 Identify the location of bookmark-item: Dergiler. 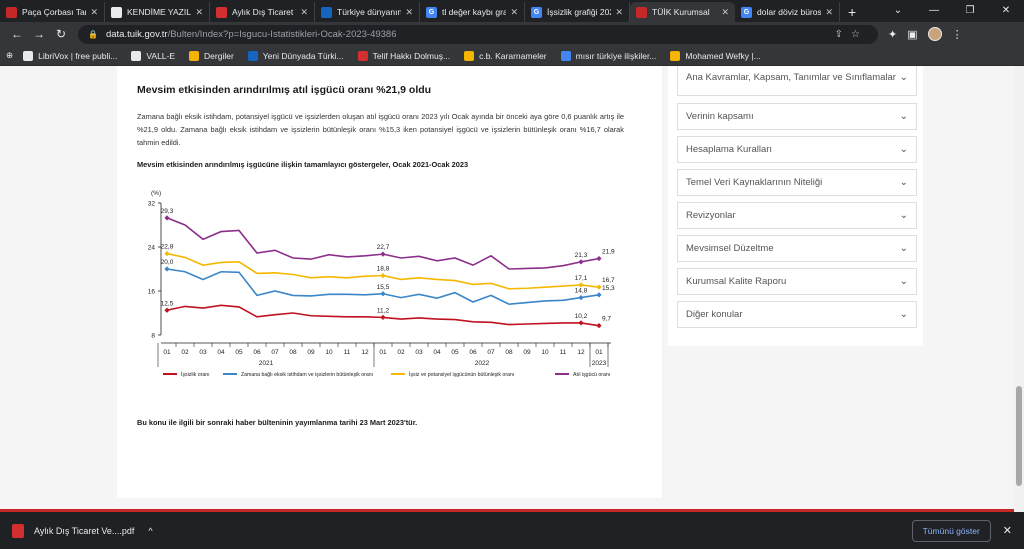
(211, 55).